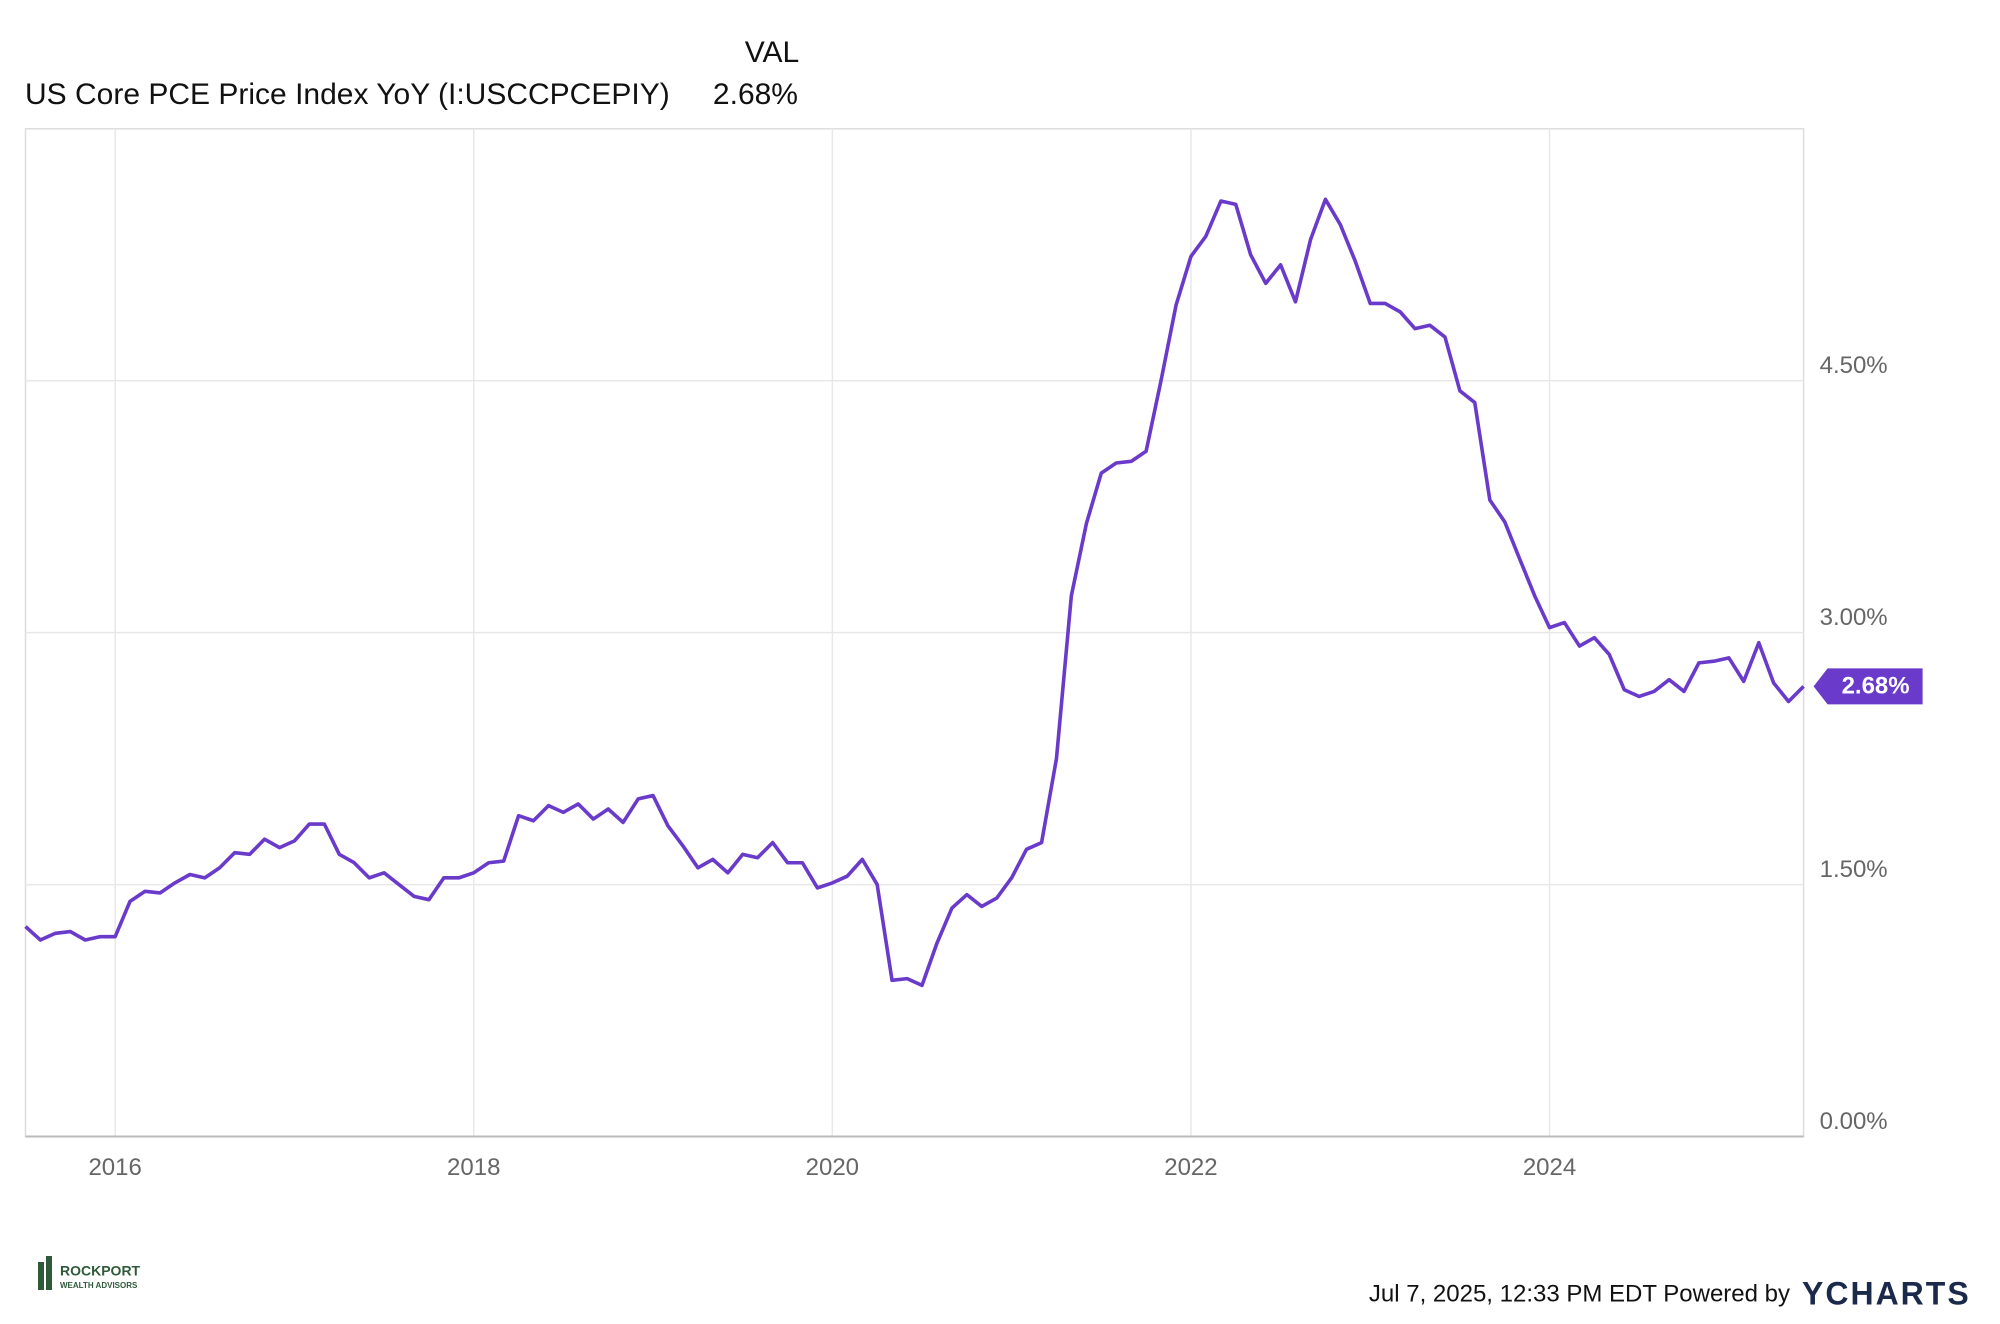 The image size is (2000, 1324). Describe the element at coordinates (99, 1285) in the screenshot. I see `logo-sub: WEALTH ADVISORS` at that location.